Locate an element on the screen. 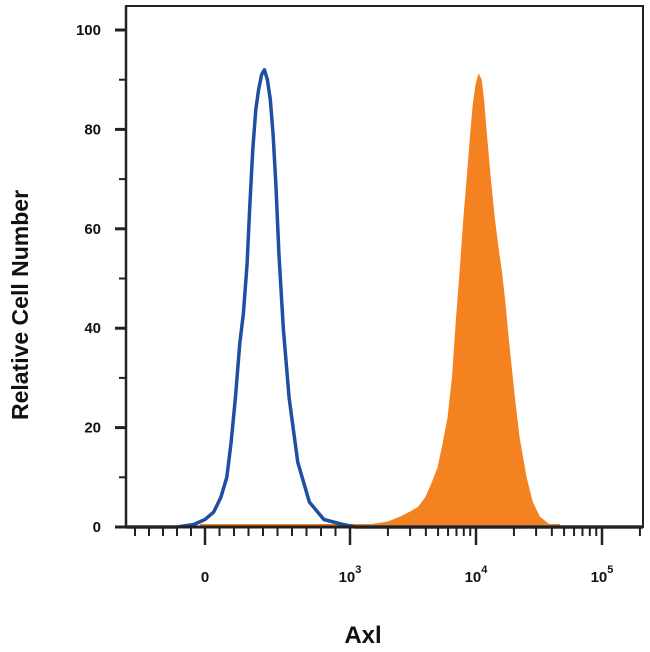 The width and height of the screenshot is (650, 652). x-tick-label: 10⁵ is located at coordinates (602, 575).